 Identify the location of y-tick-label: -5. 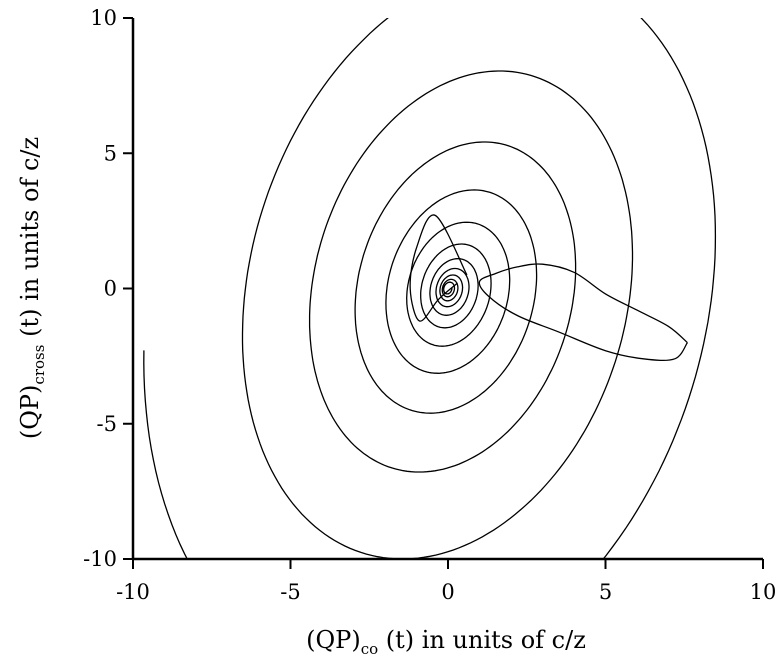
(107, 424).